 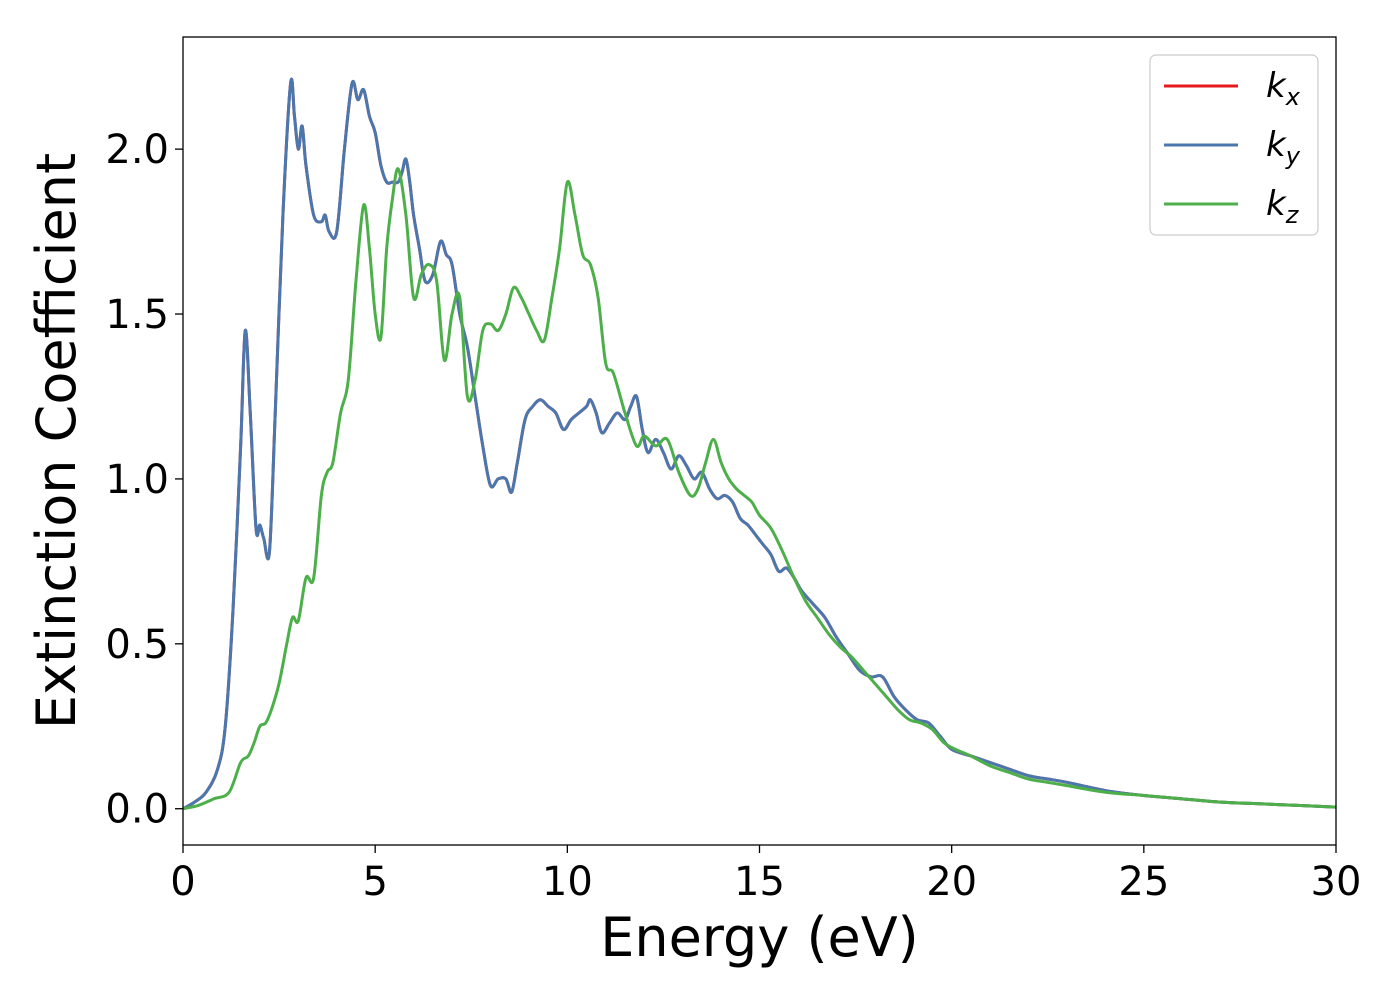 I want to click on legend-label-y: ky, so click(x=1283, y=147).